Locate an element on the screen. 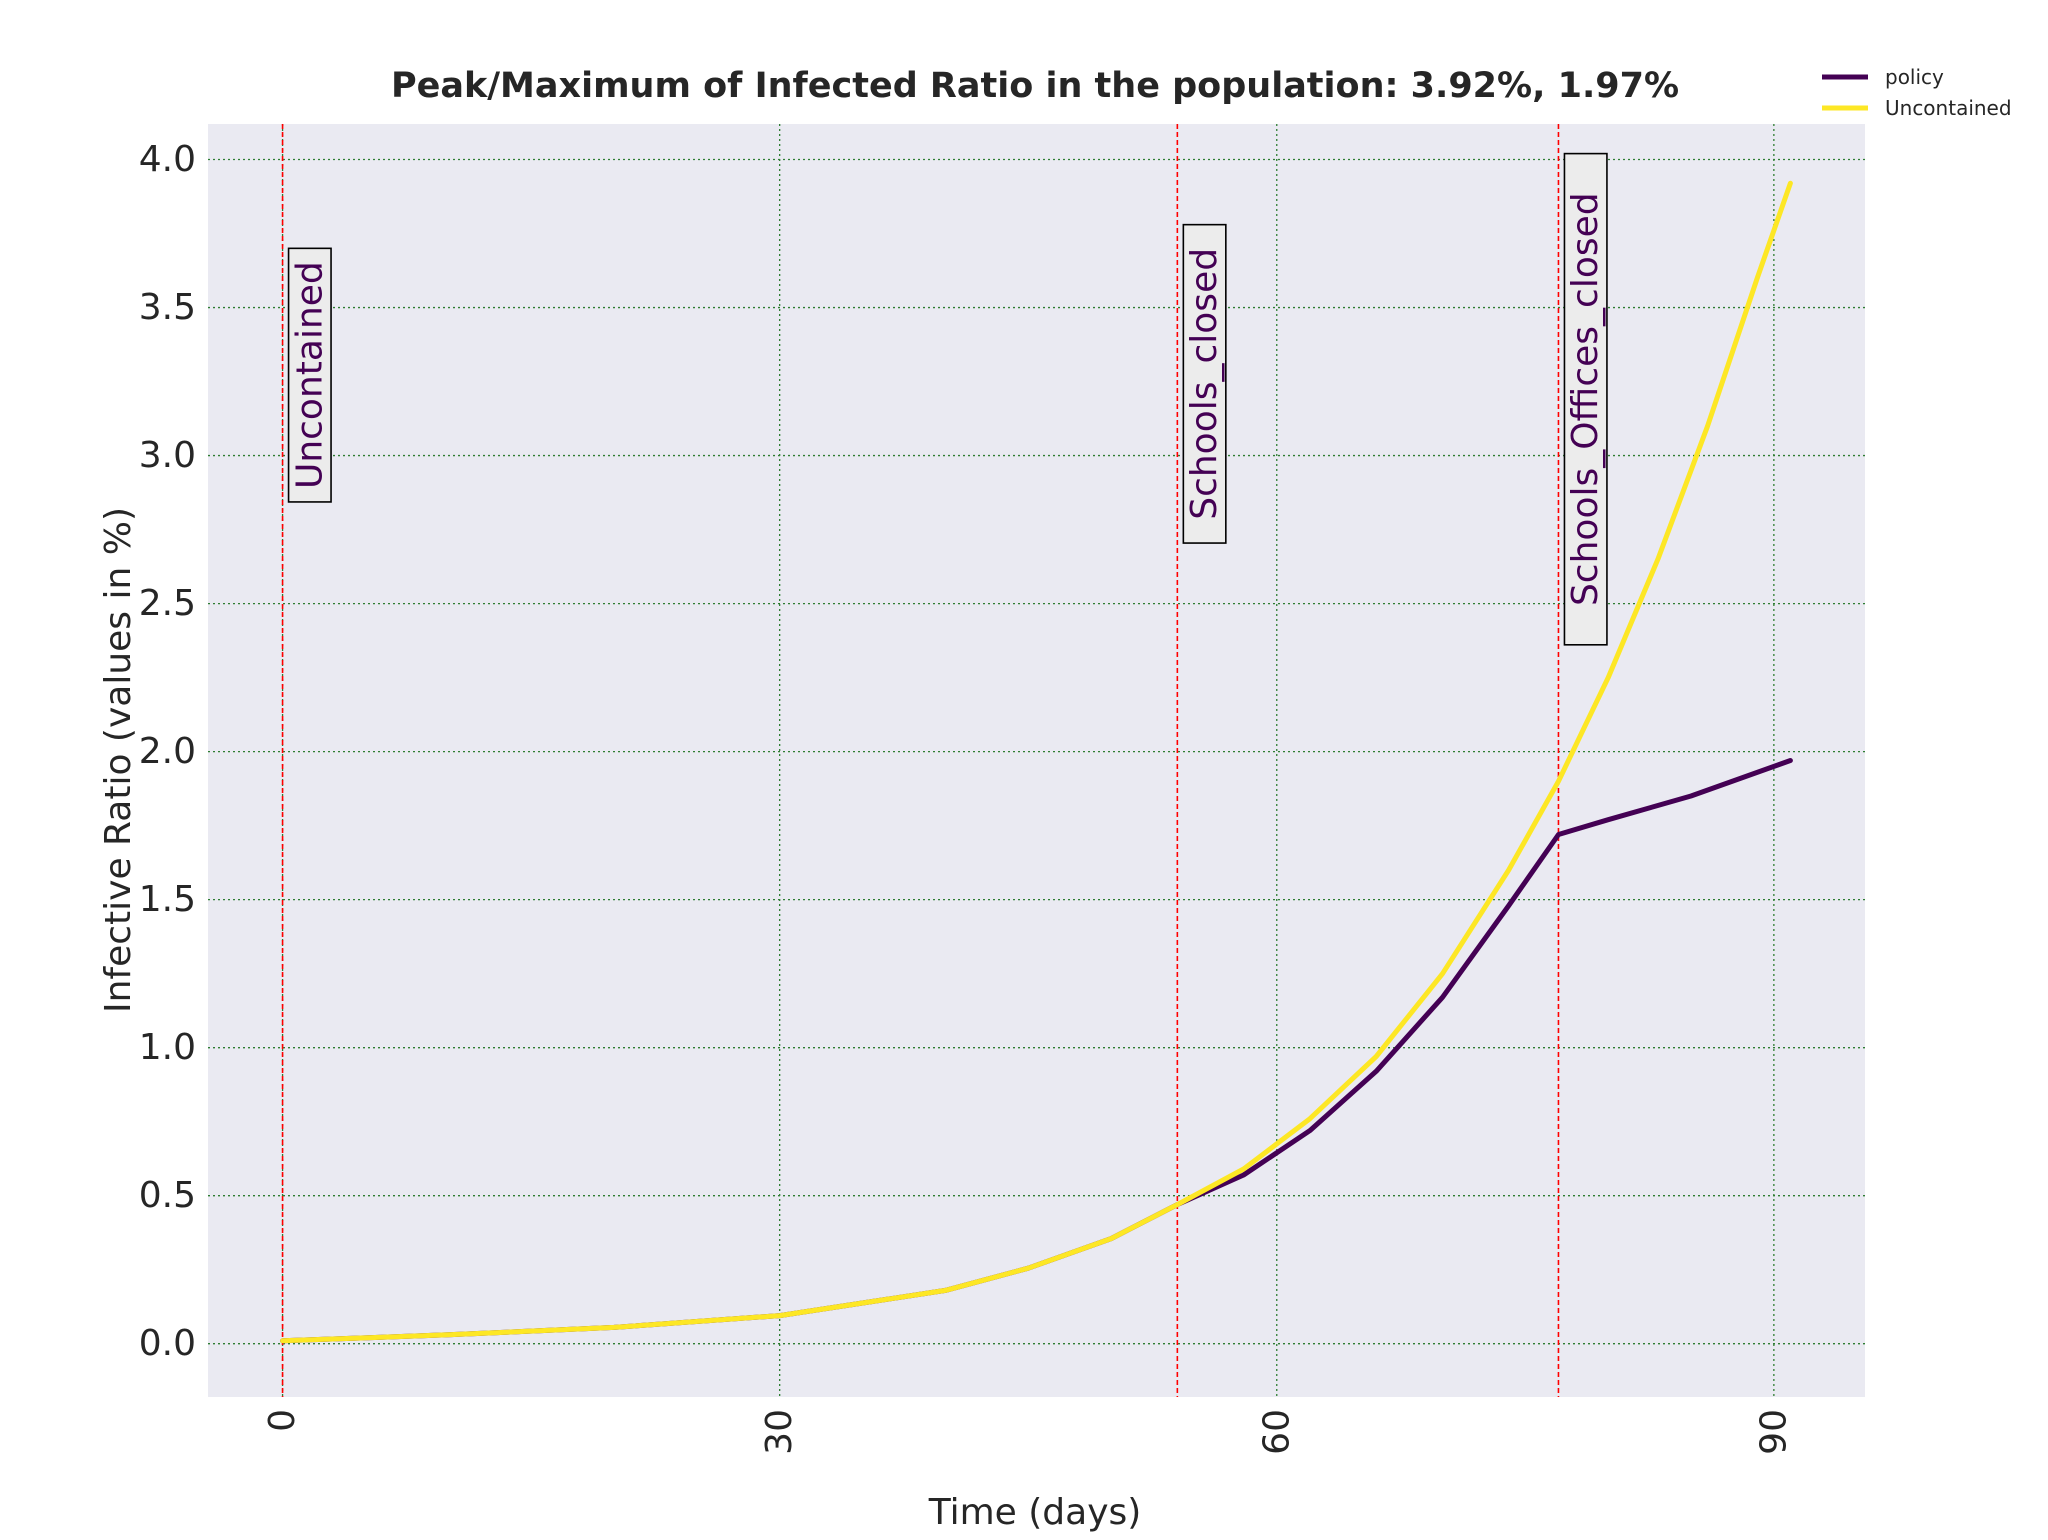 The width and height of the screenshot is (2048, 1540). legend: policy Uncontained is located at coordinates (1917, 92).